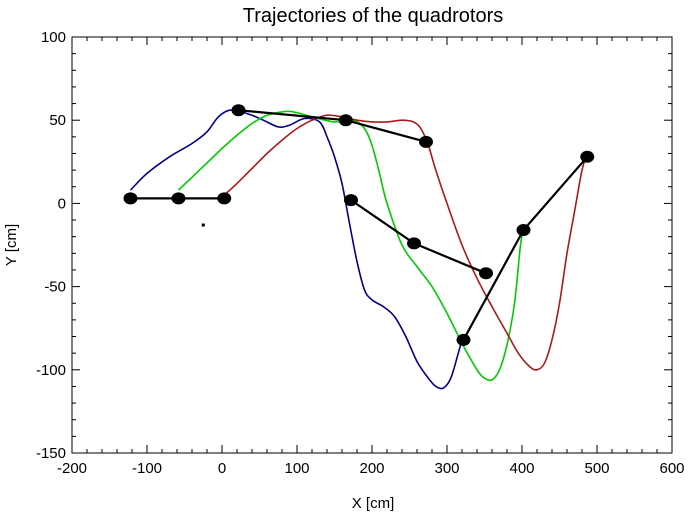 The height and width of the screenshot is (516, 691). I want to click on y-tick-label: -150, so click(51, 453).